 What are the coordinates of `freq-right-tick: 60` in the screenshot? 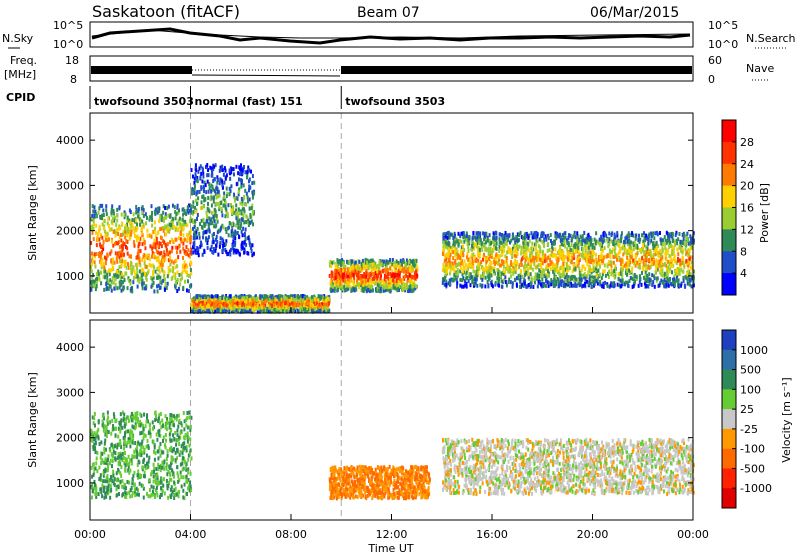 It's located at (715, 60).